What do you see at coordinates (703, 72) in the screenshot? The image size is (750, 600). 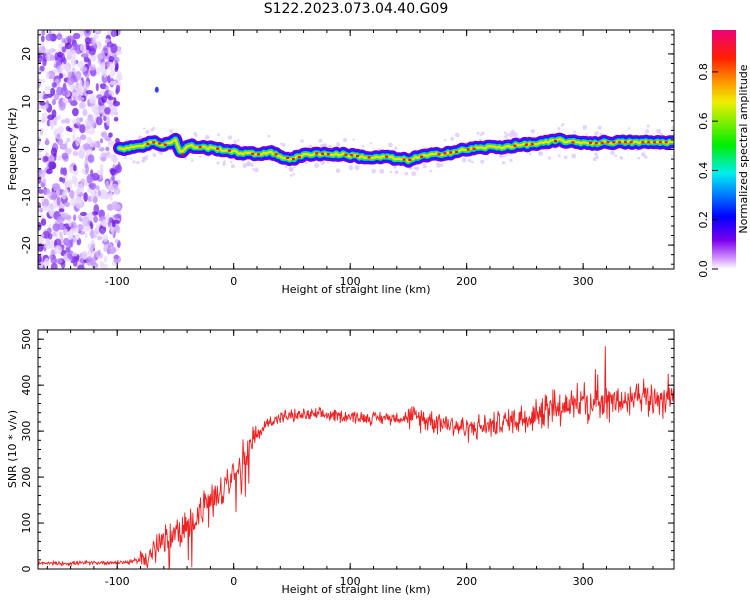 I see `colorbar-tick-label: 0.8` at bounding box center [703, 72].